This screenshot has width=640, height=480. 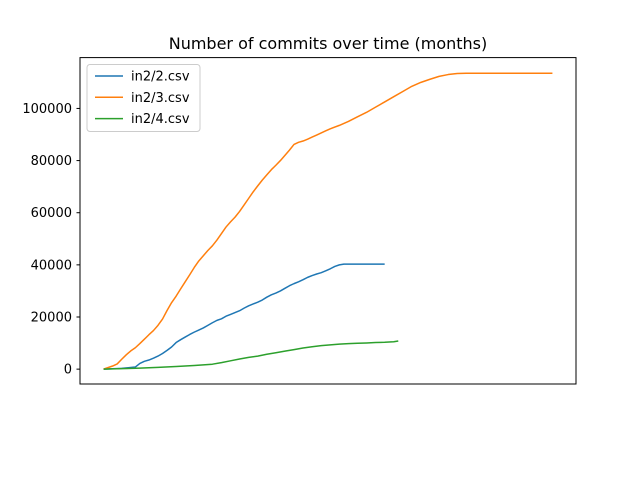 I want to click on legend-label: in2/3.csv, so click(x=160, y=98).